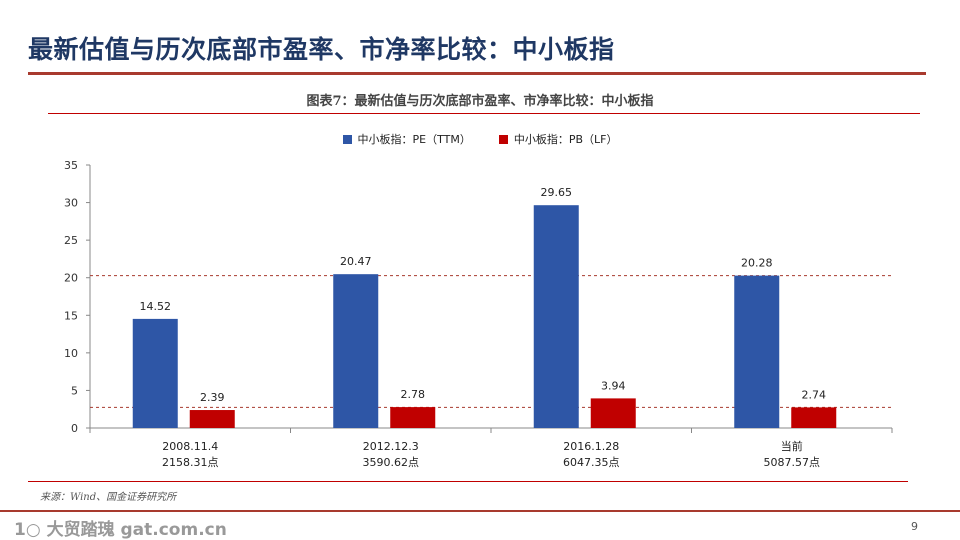  What do you see at coordinates (480, 101) in the screenshot?
I see `figure-caption: 图表7：最新估值与历次底部市盈率、市净率比较：中小板指` at bounding box center [480, 101].